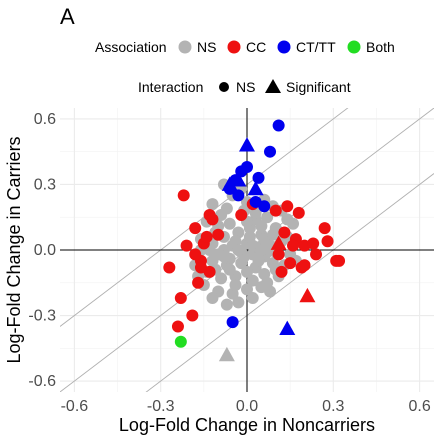  I want to click on y-tick-labels: -0.6 -0.3 0.0 0.3 0.6, so click(42, 250).